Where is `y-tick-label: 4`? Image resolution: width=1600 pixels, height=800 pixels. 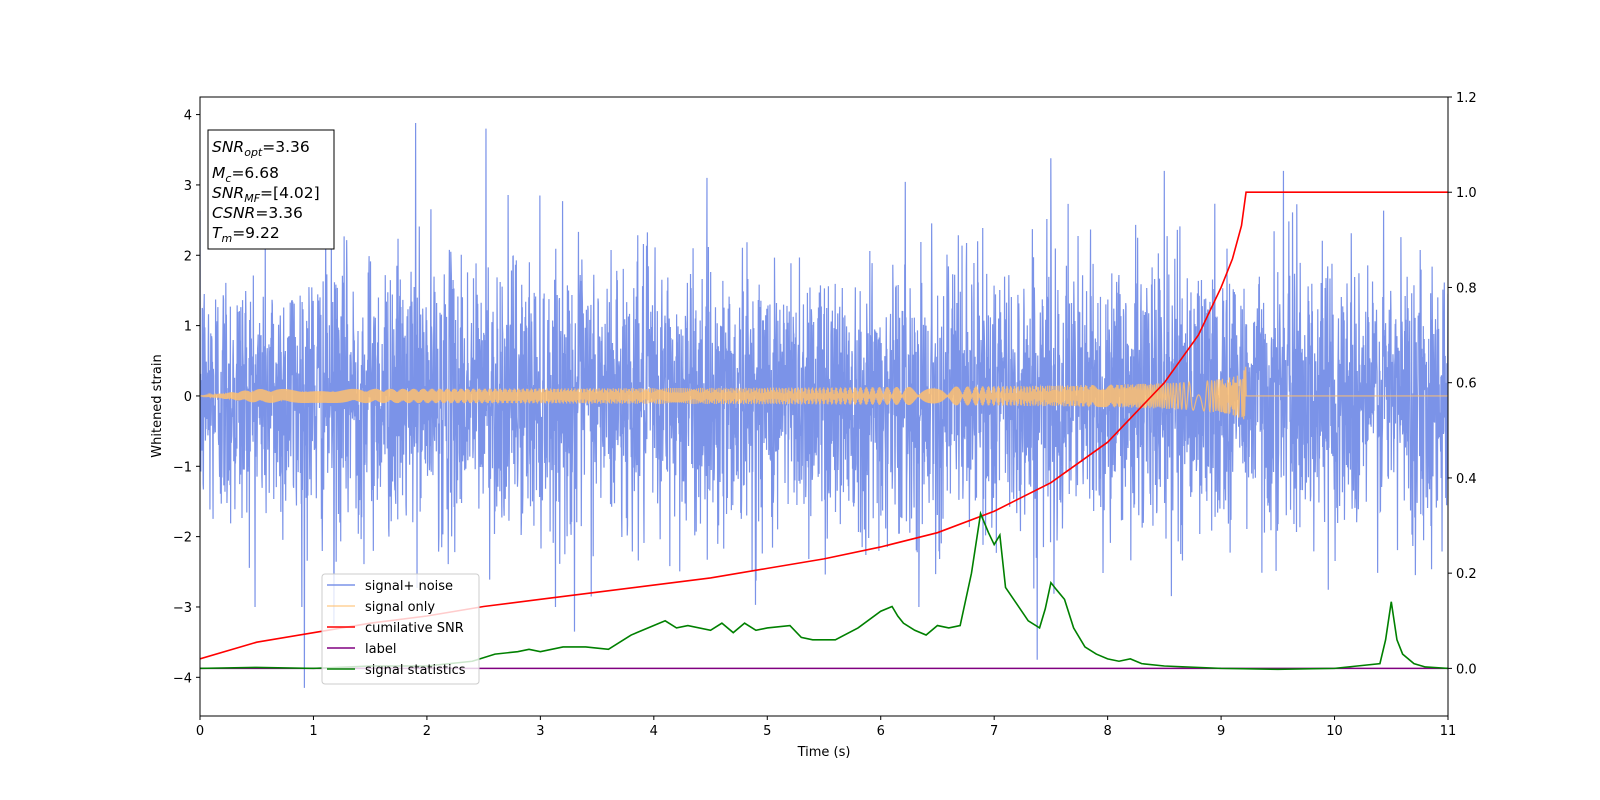
y-tick-label: 4 is located at coordinates (188, 116).